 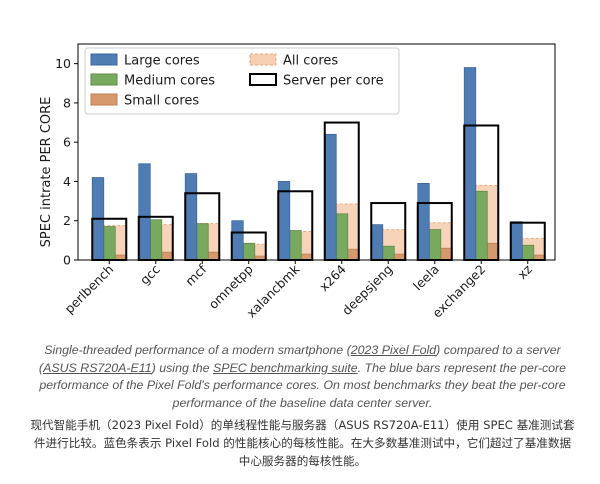 I want to click on y-tick-label: 4, so click(x=67, y=181).